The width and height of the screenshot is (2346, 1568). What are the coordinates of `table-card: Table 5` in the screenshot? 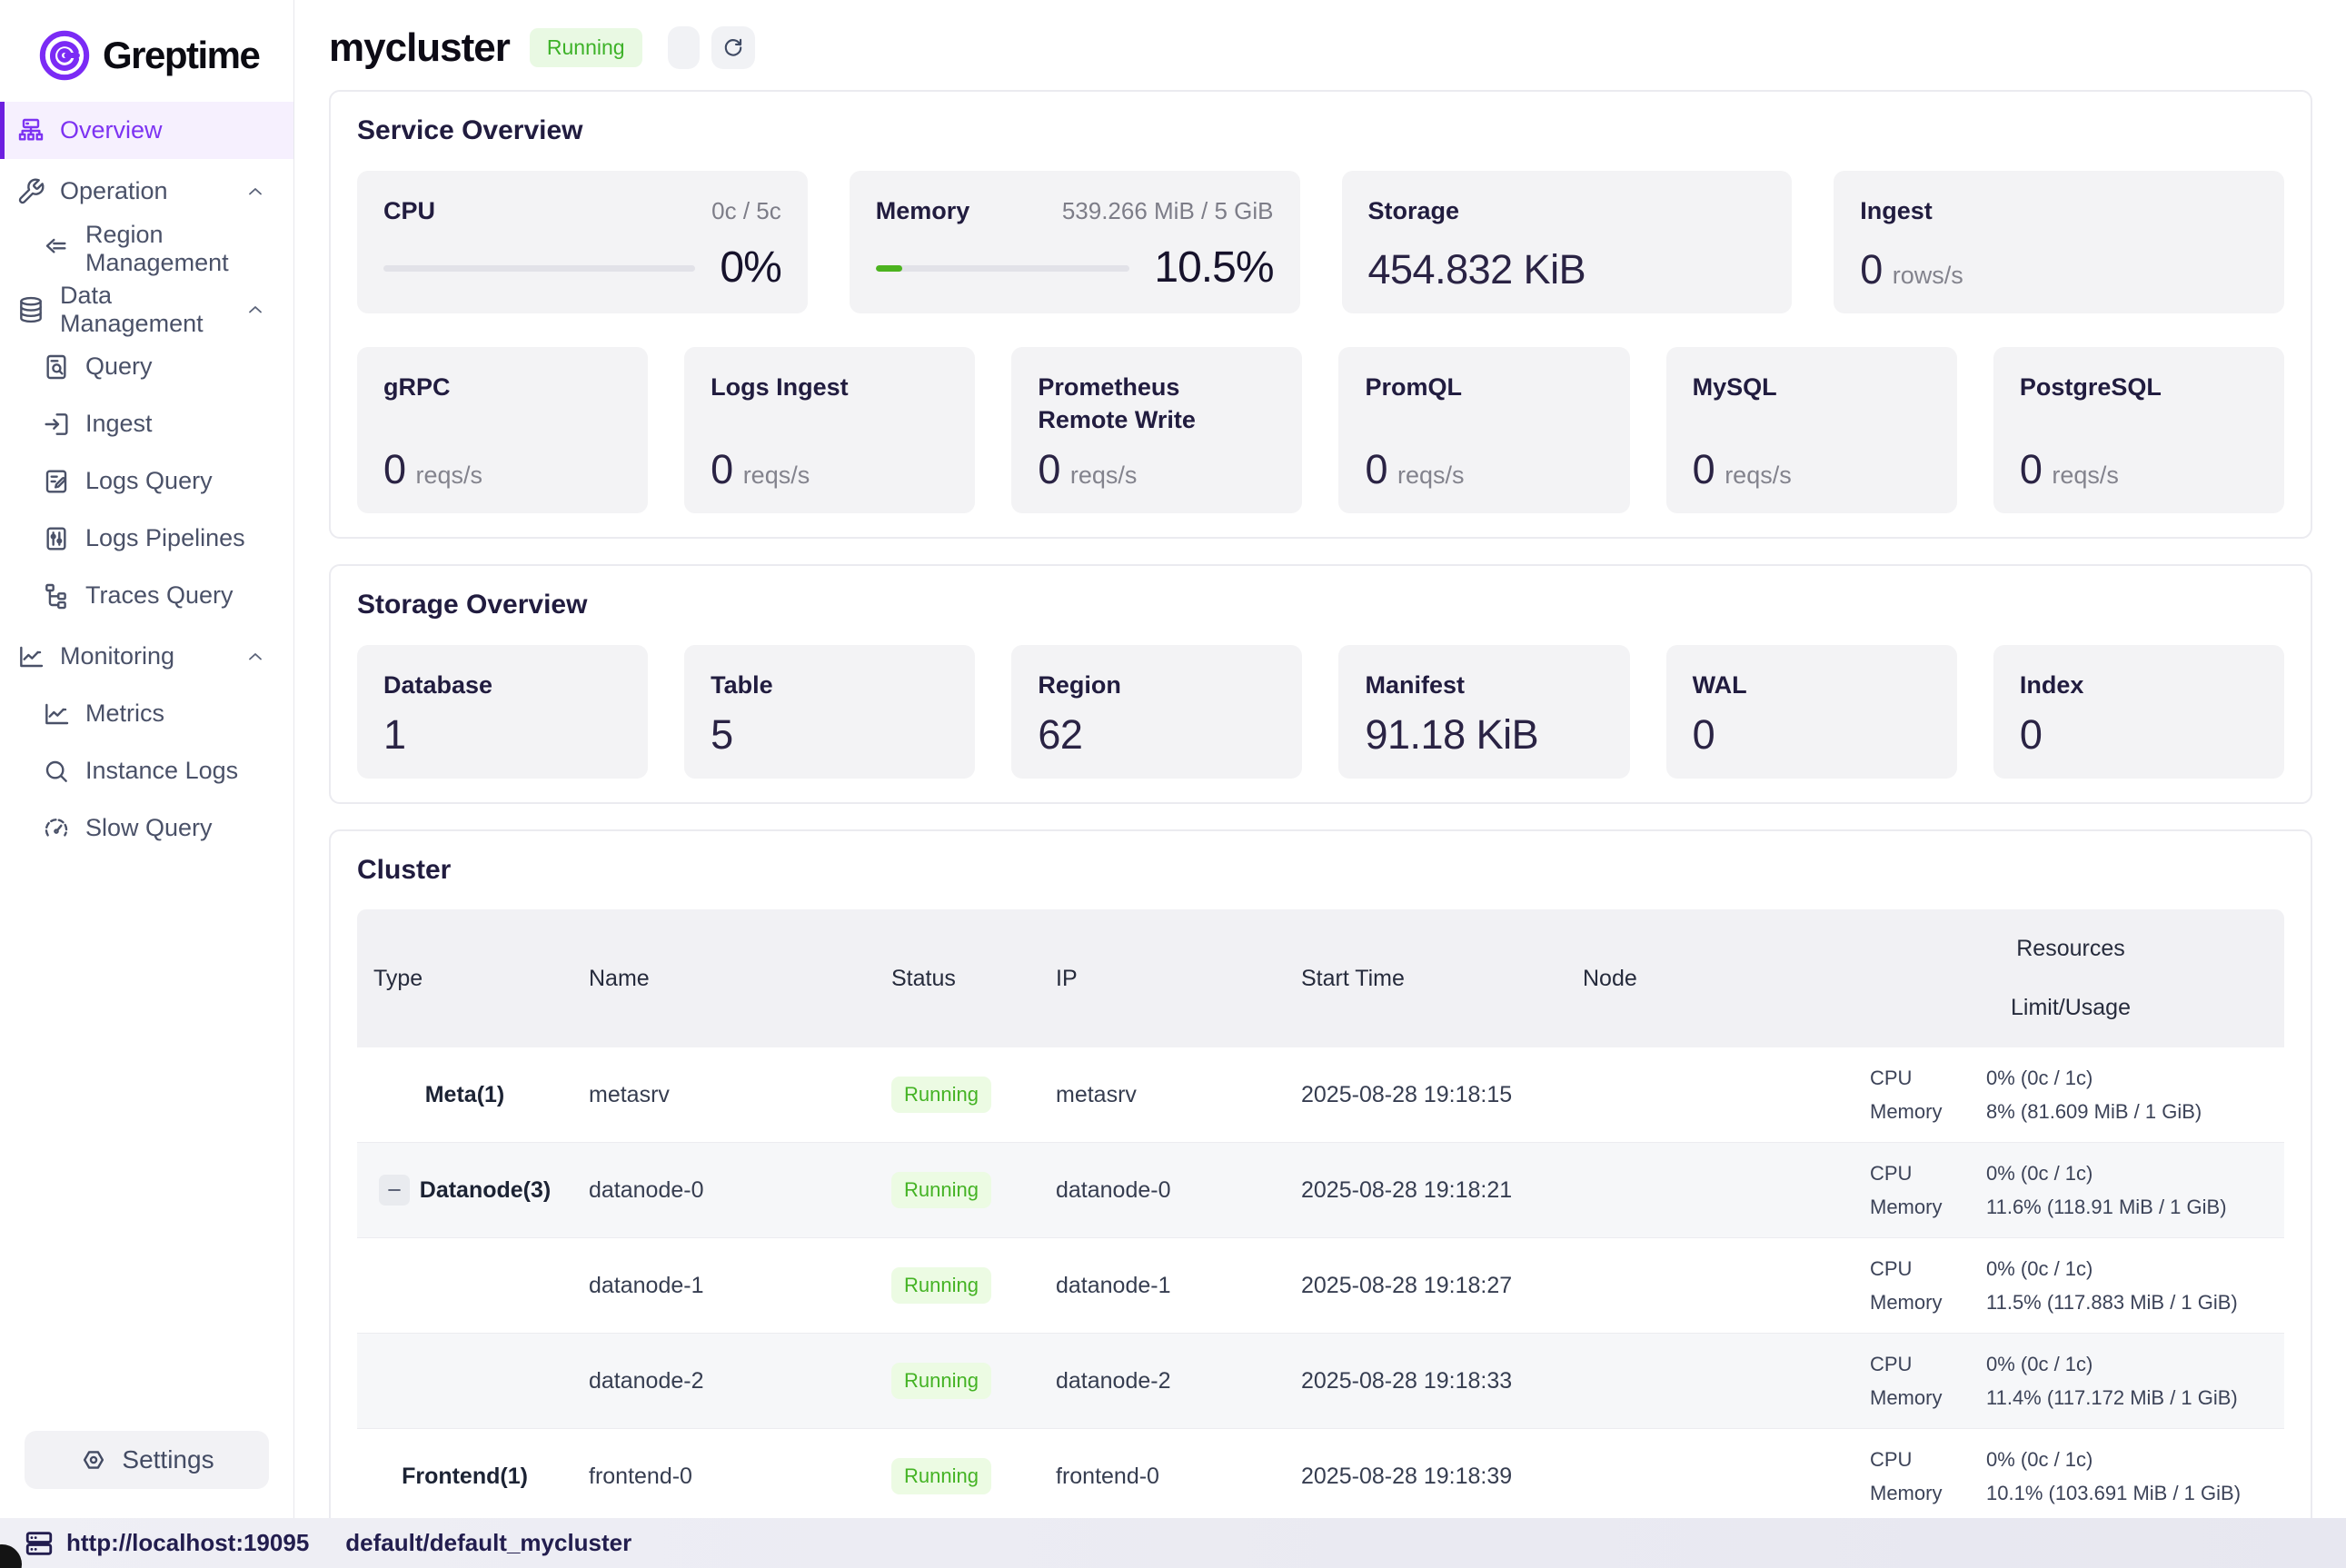 It's located at (830, 712).